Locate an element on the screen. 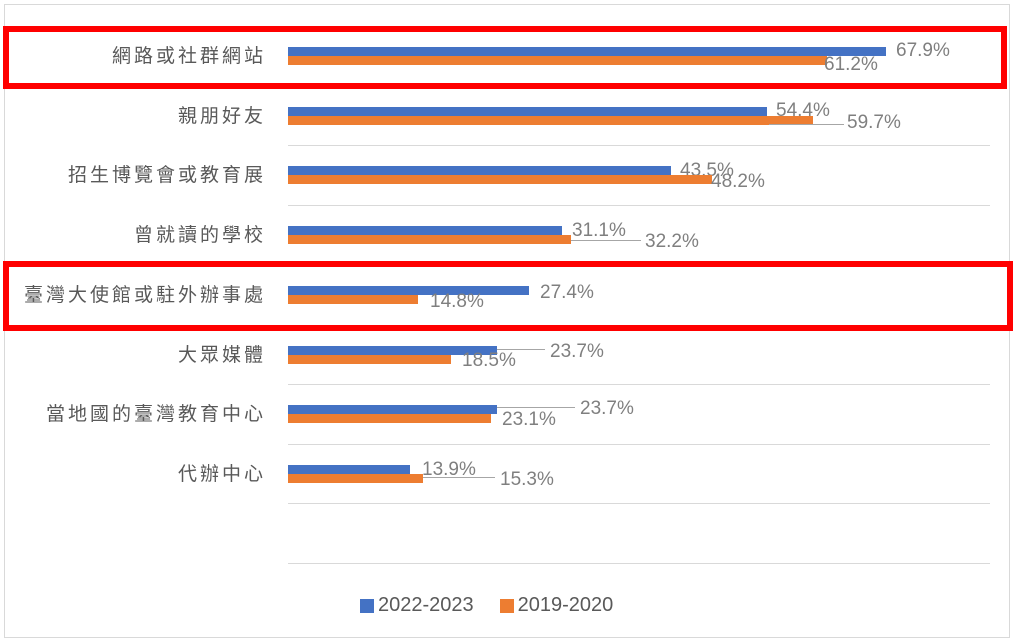  value-label: 27.4% is located at coordinates (567, 292).